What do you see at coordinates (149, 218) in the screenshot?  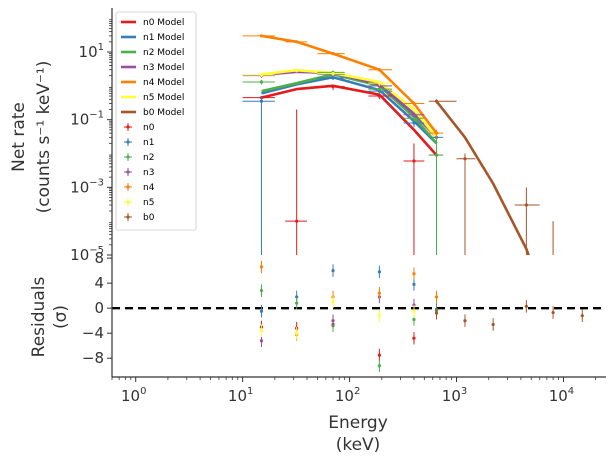 I see `legend-data-label: b0` at bounding box center [149, 218].